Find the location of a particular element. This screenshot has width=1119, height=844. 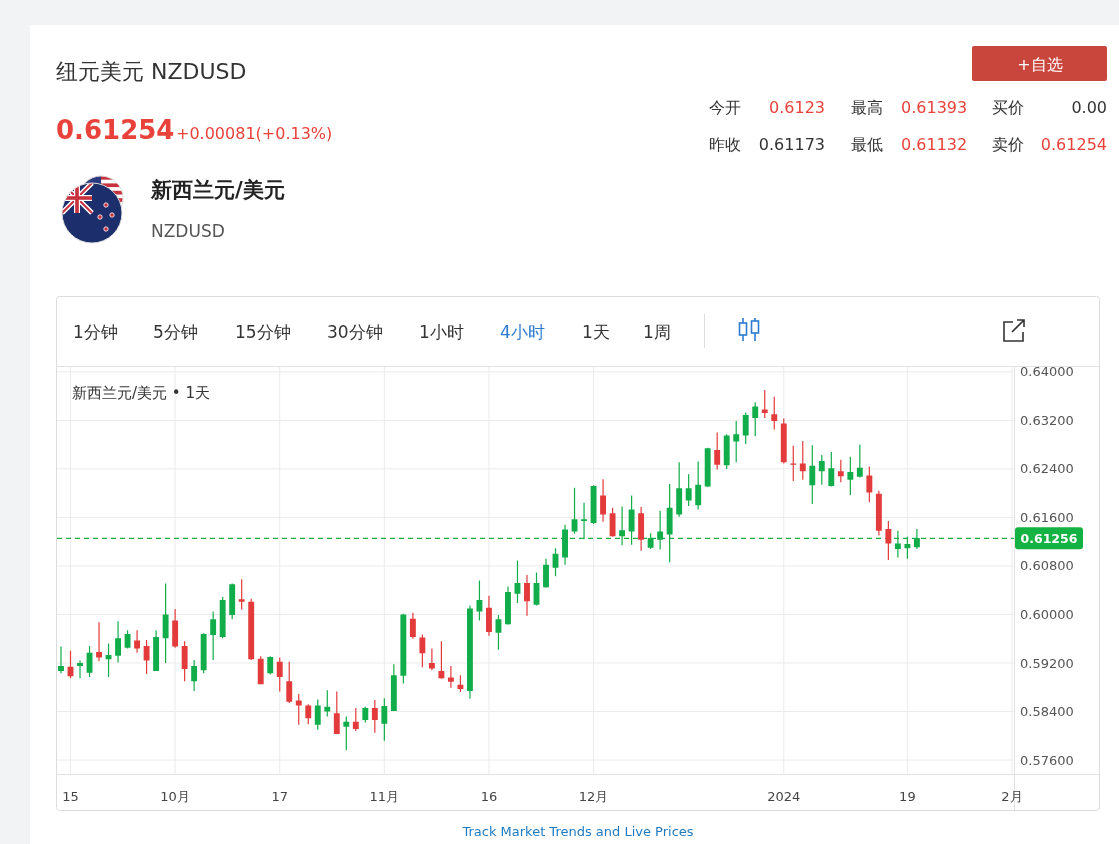

y-tick-label: 0.58400 is located at coordinates (1047, 712).